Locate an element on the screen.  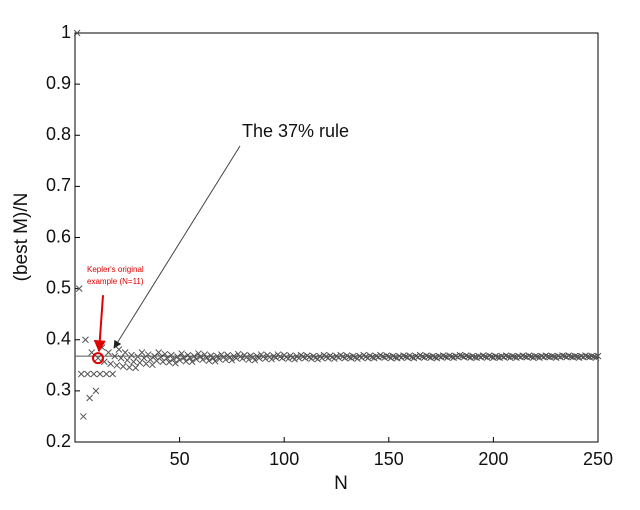
annotation-arrow is located at coordinates (177, 247).